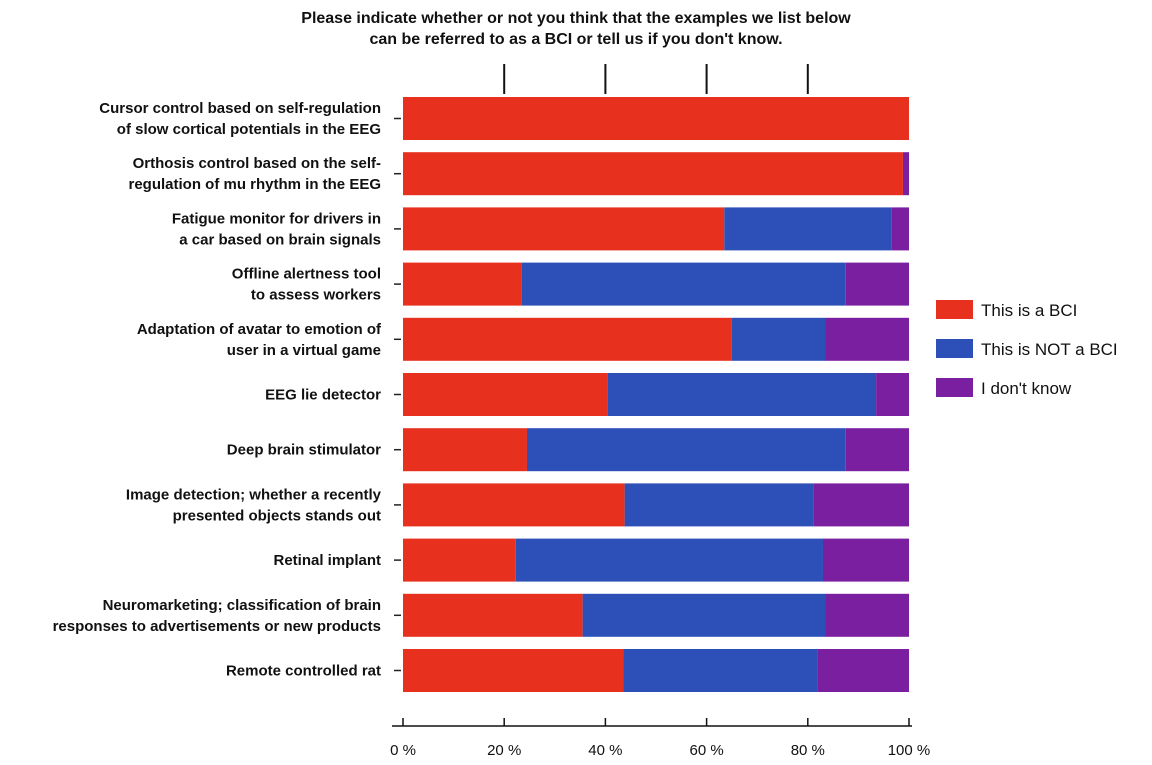 This screenshot has width=1152, height=765. I want to click on category-label: Retinal implant, so click(327, 560).